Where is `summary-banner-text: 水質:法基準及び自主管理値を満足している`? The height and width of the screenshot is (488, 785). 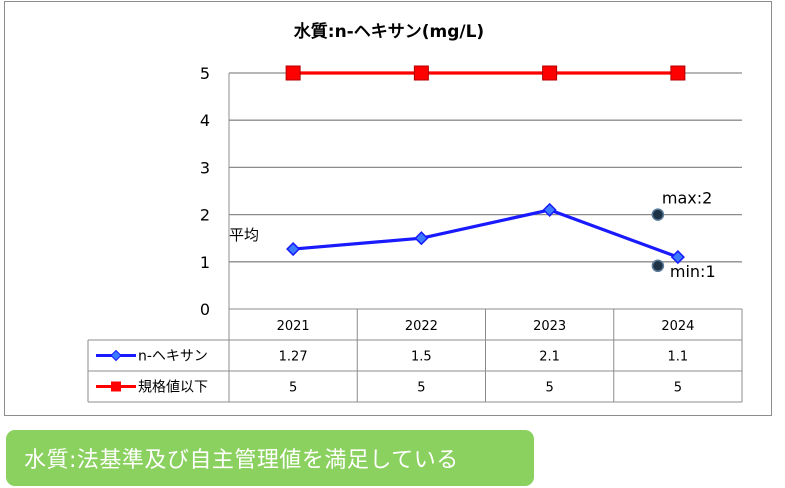 summary-banner-text: 水質:法基準及び自主管理値を満足している is located at coordinates (241, 460).